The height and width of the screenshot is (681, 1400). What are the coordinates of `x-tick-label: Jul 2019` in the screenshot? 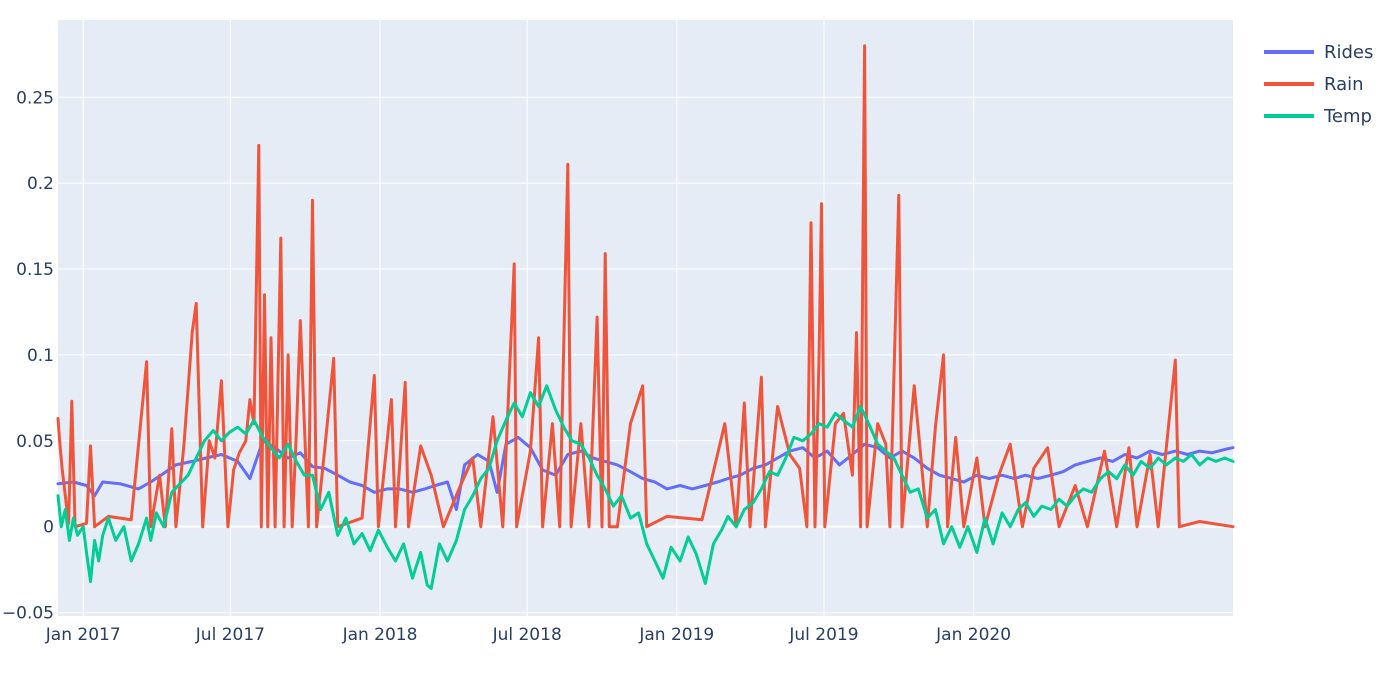 It's located at (823, 635).